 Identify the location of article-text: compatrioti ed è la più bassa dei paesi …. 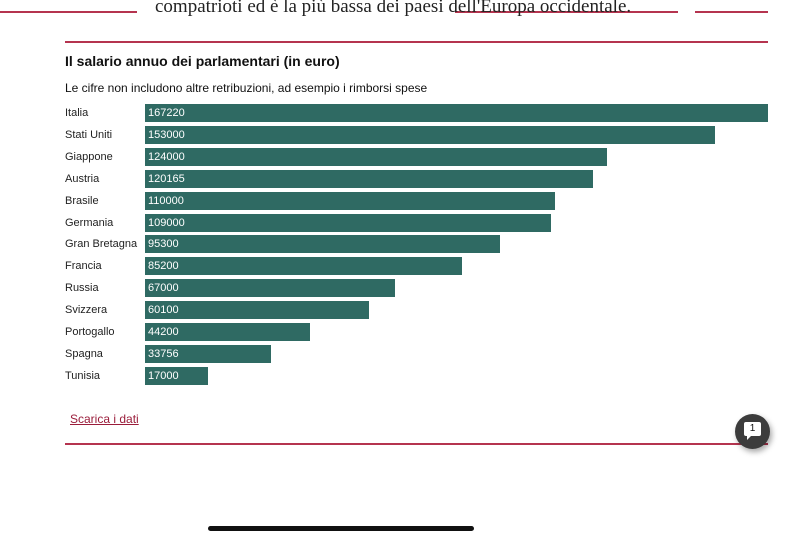
(393, 8).